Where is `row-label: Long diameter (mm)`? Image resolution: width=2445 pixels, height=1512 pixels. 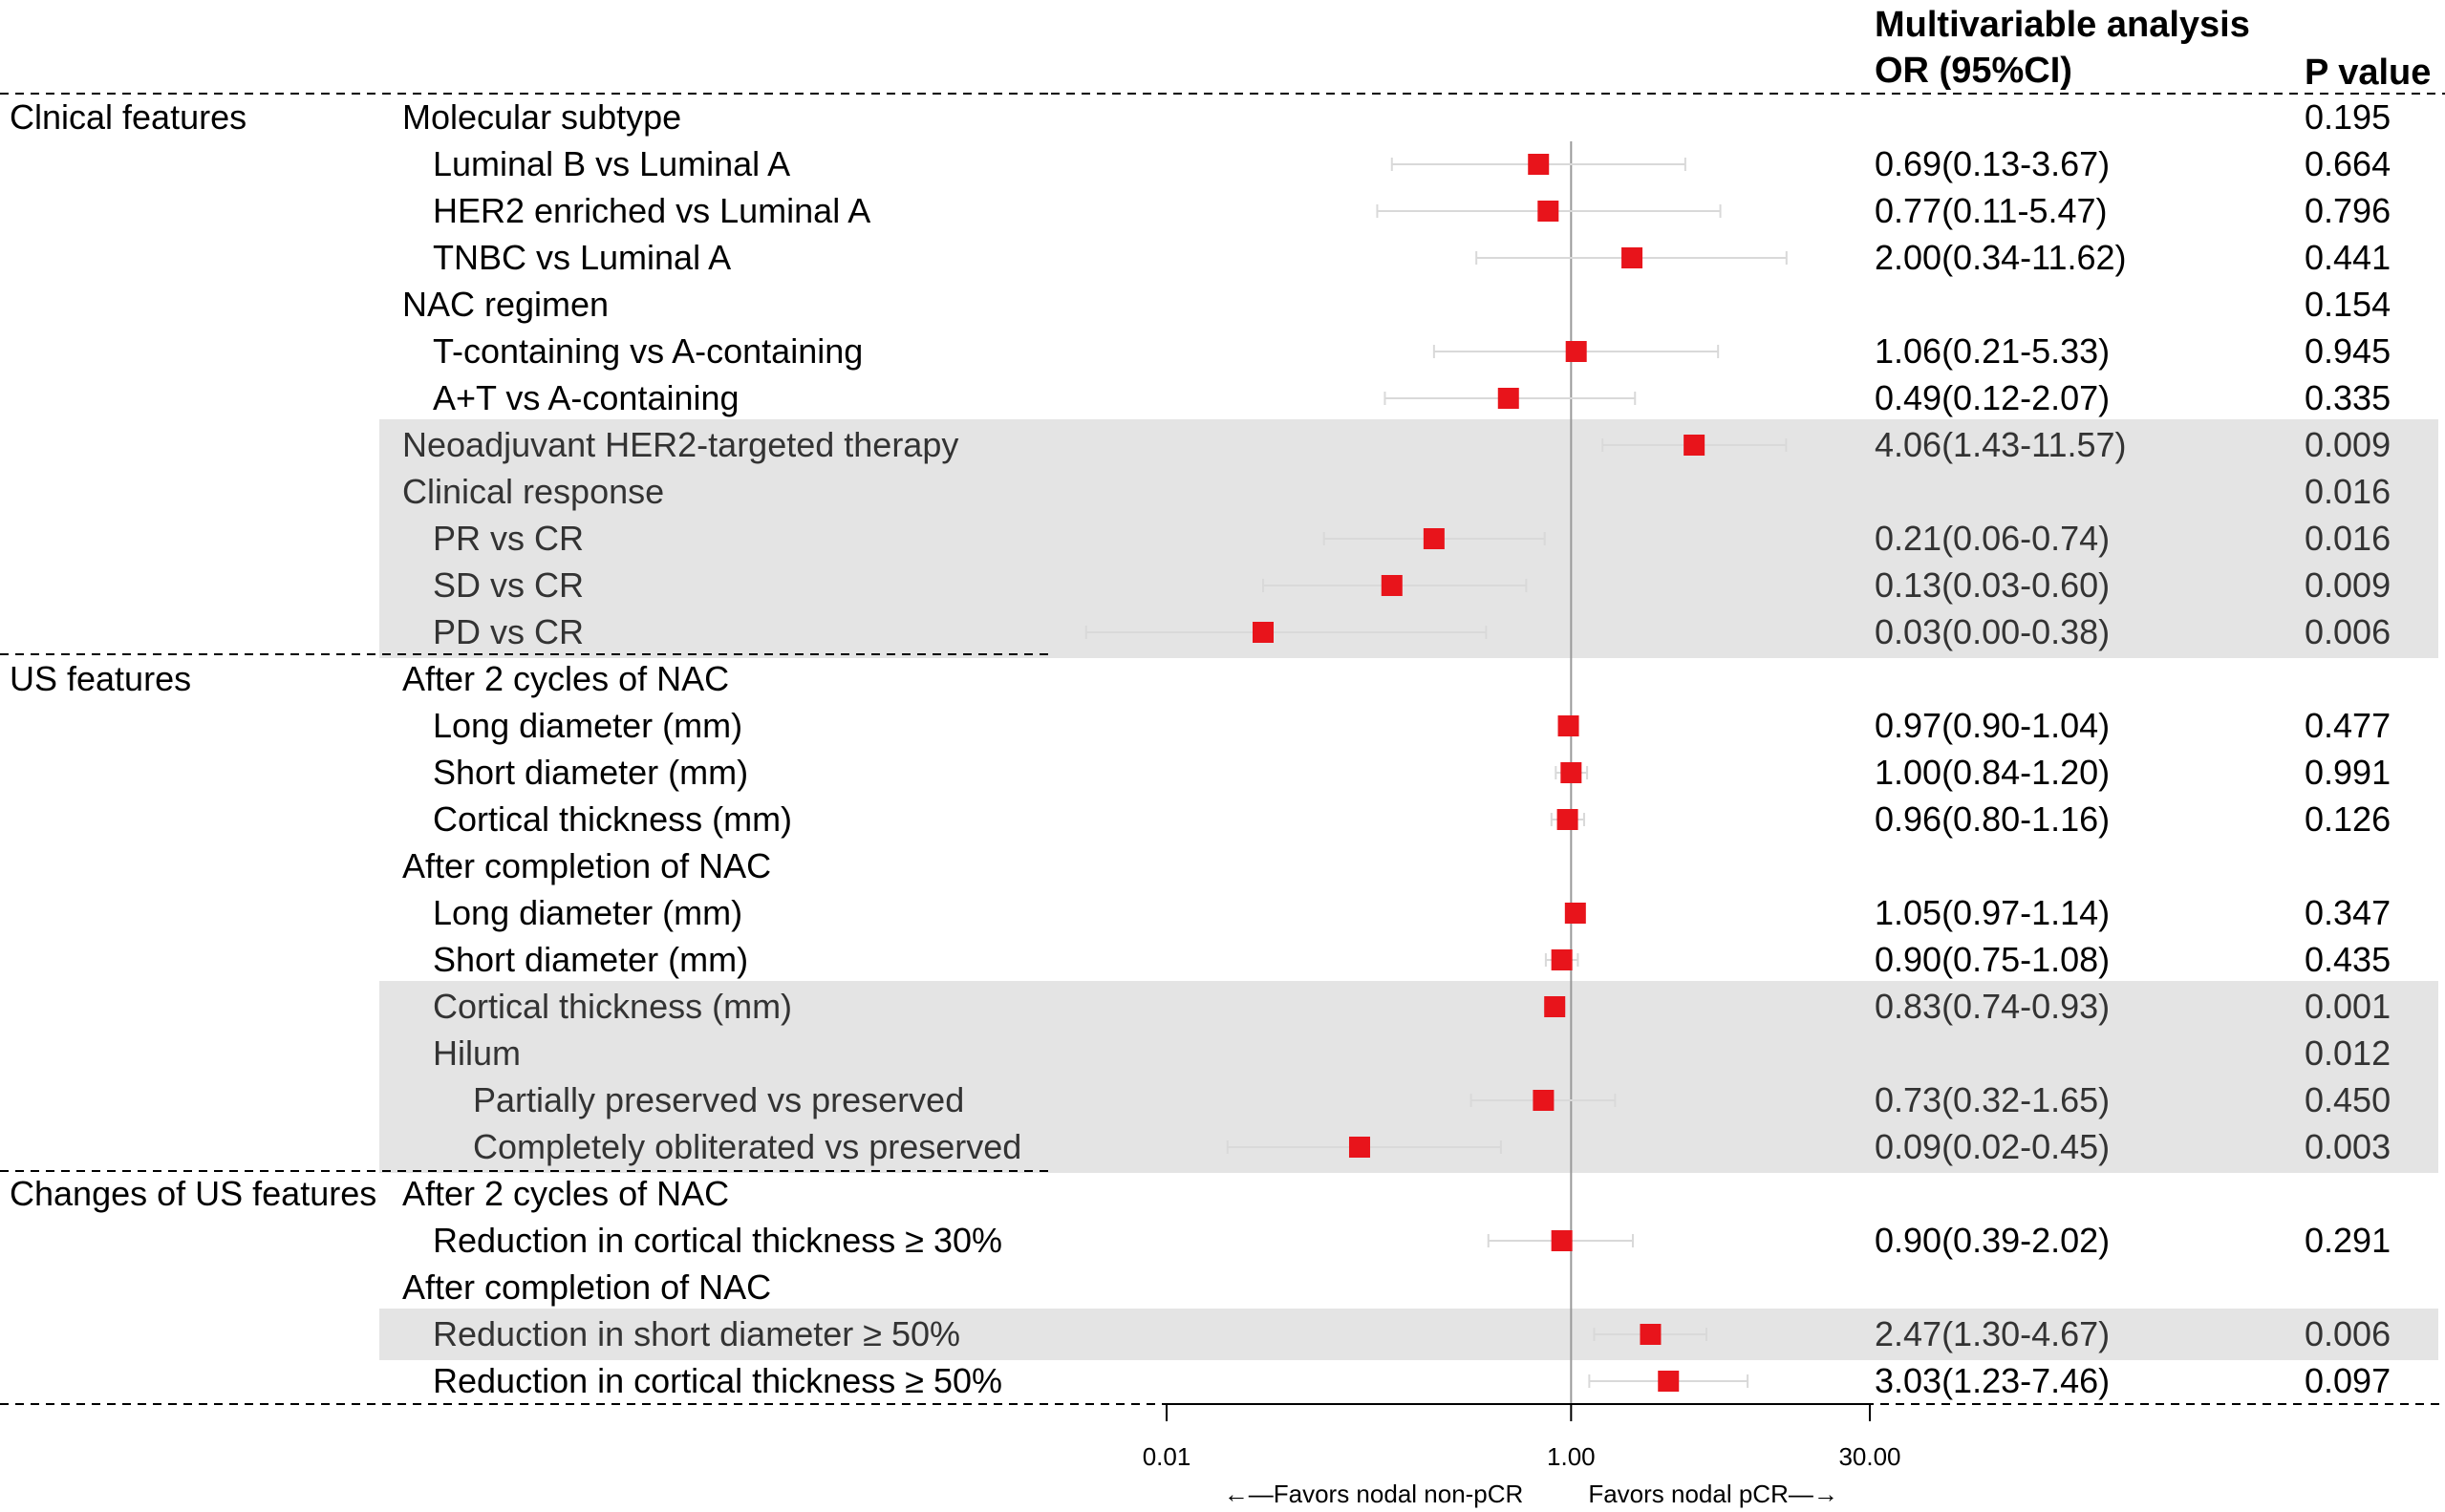 row-label: Long diameter (mm) is located at coordinates (587, 725).